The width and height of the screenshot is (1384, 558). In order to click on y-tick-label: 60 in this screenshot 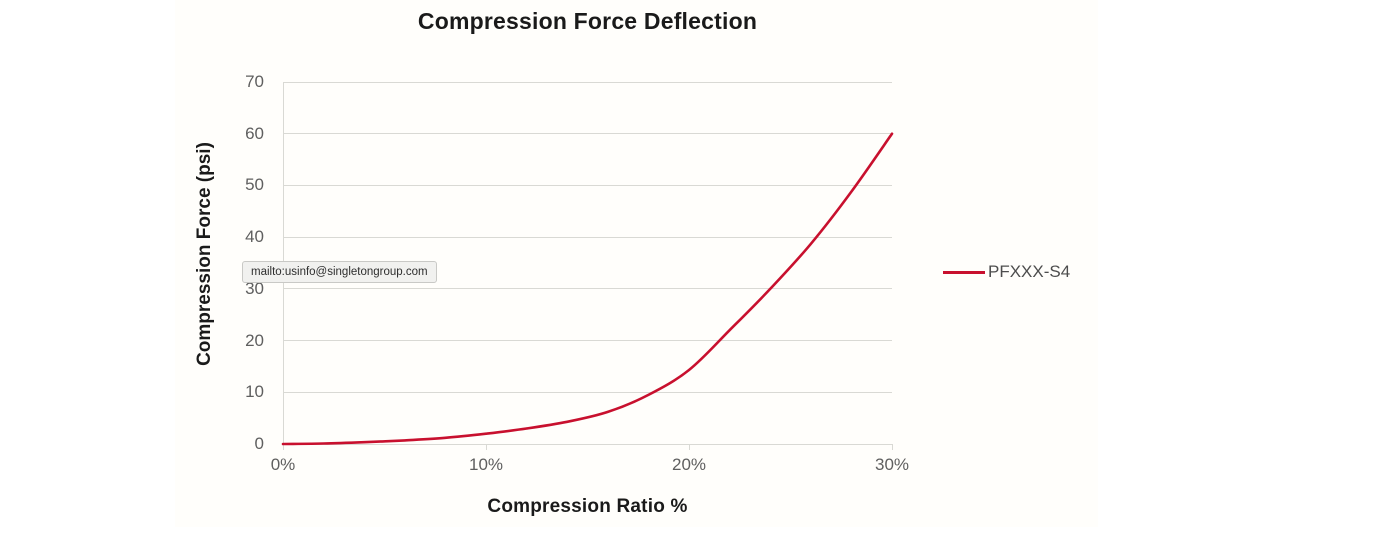, I will do `click(254, 133)`.